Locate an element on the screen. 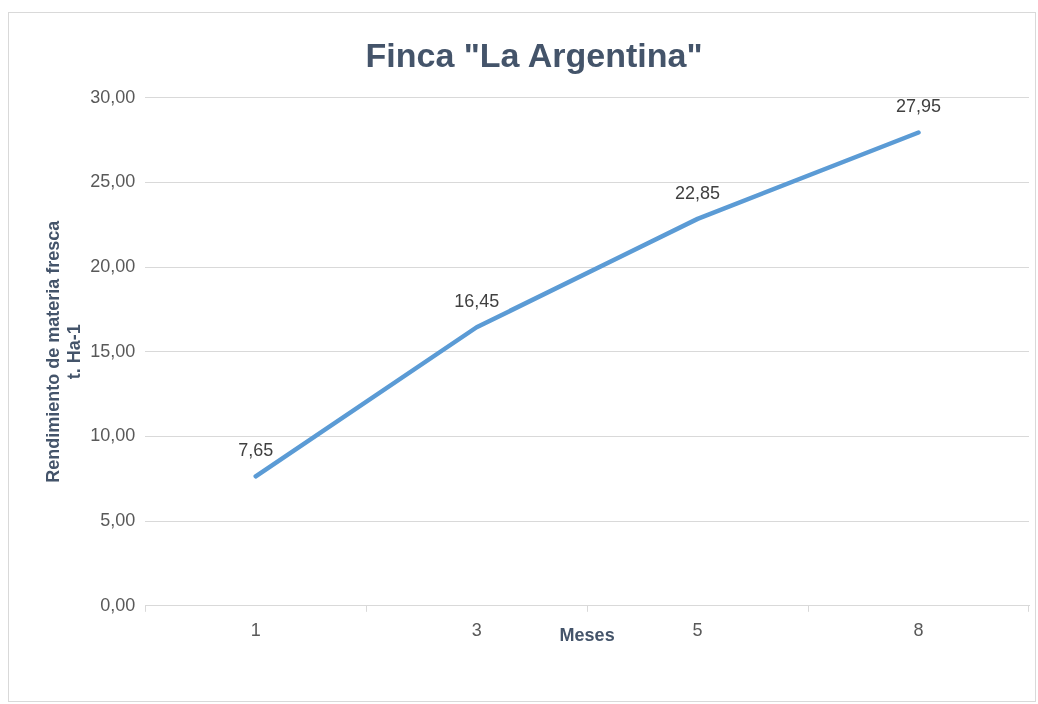 This screenshot has height=704, width=1038. data-label: 16,45 is located at coordinates (477, 301).